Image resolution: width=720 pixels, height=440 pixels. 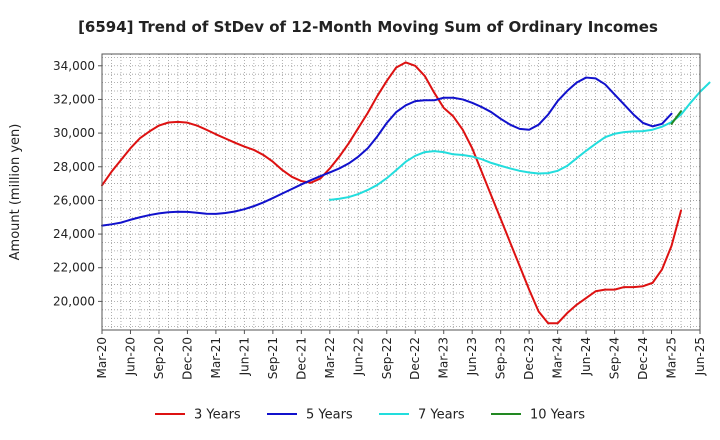 I want to click on y-tick-label: 22,000, so click(x=74, y=268).